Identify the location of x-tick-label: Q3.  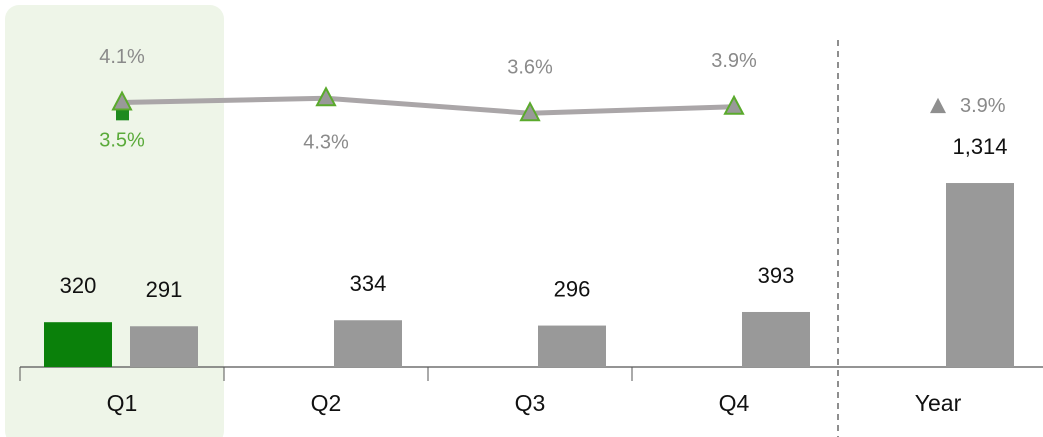
(530, 403).